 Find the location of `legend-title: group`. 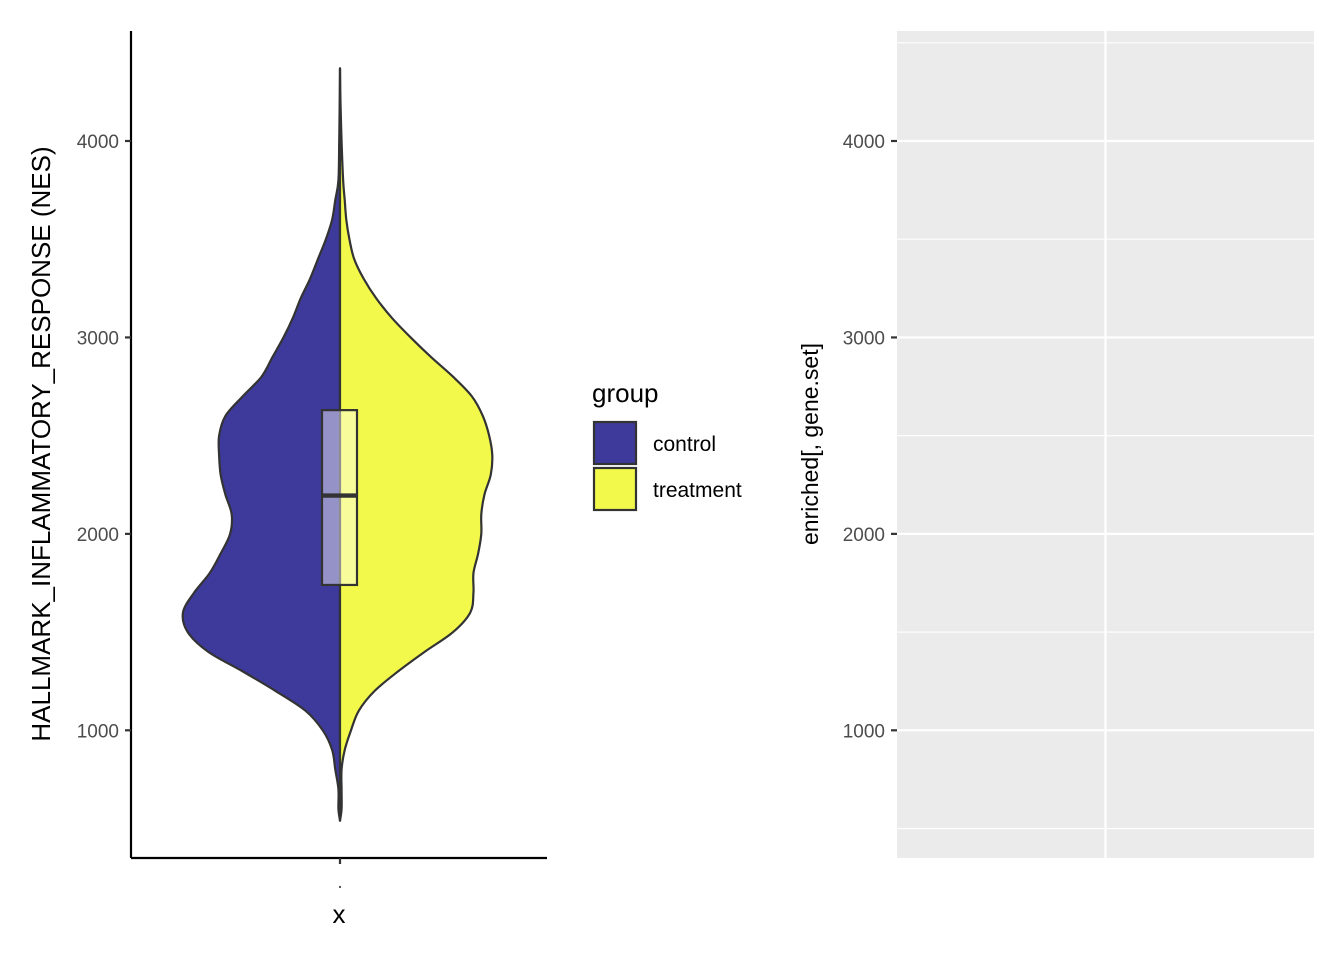

legend-title: group is located at coordinates (625, 393).